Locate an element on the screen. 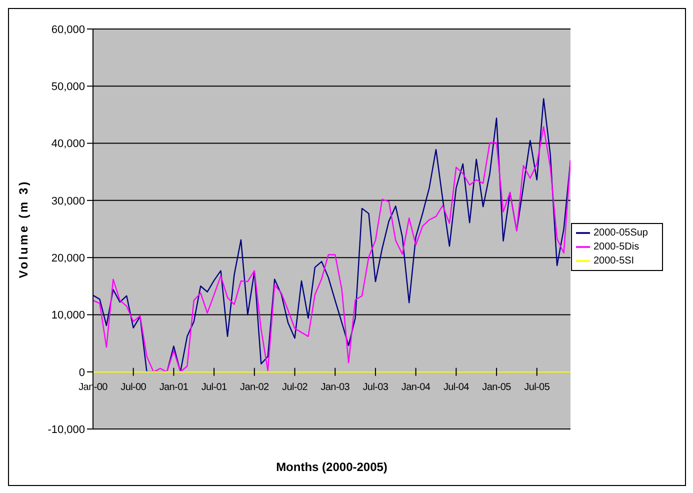 Image resolution: width=693 pixels, height=493 pixels. x-tick-label: Jan-05 is located at coordinates (497, 387).